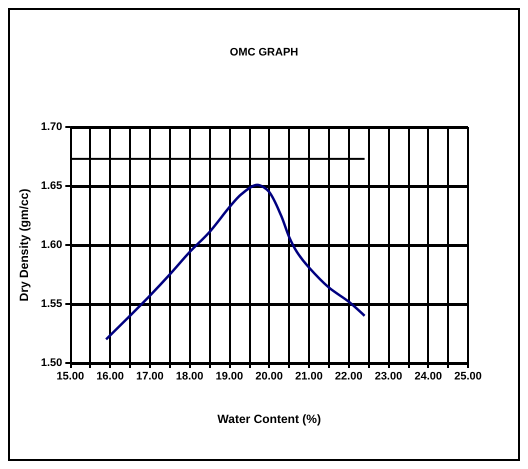 This screenshot has height=469, width=528. I want to click on y-tick-label: 1.55, so click(51, 304).